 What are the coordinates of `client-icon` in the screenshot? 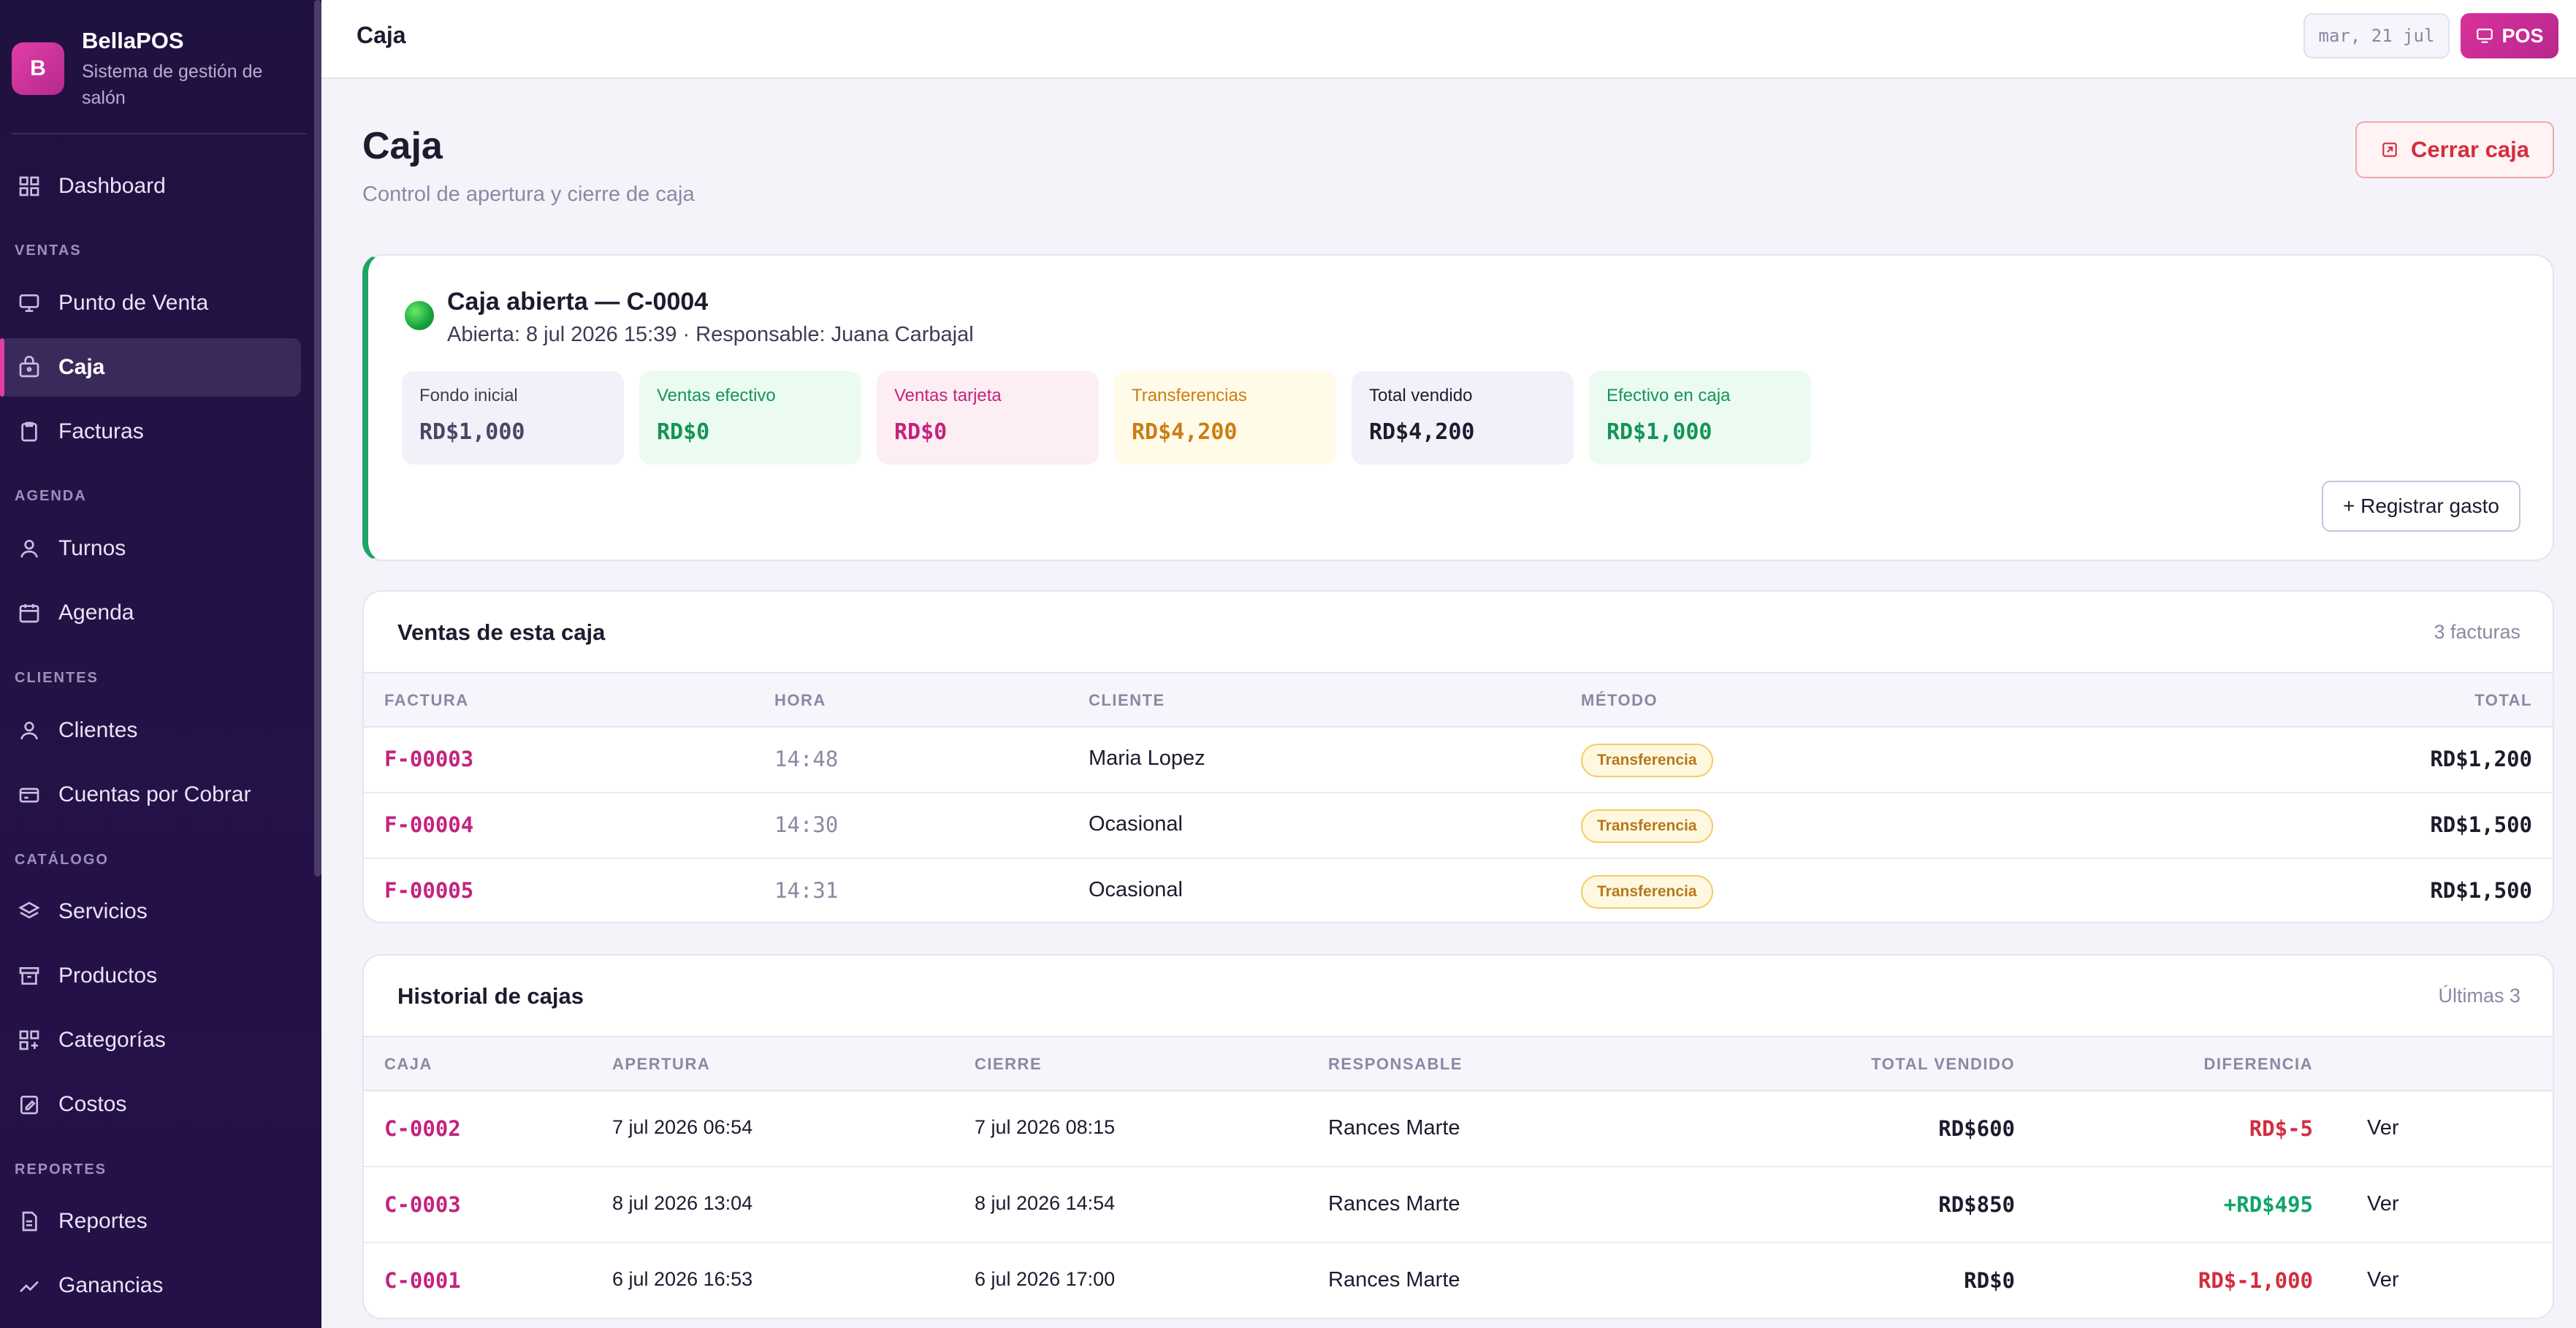 It's located at (29, 731).